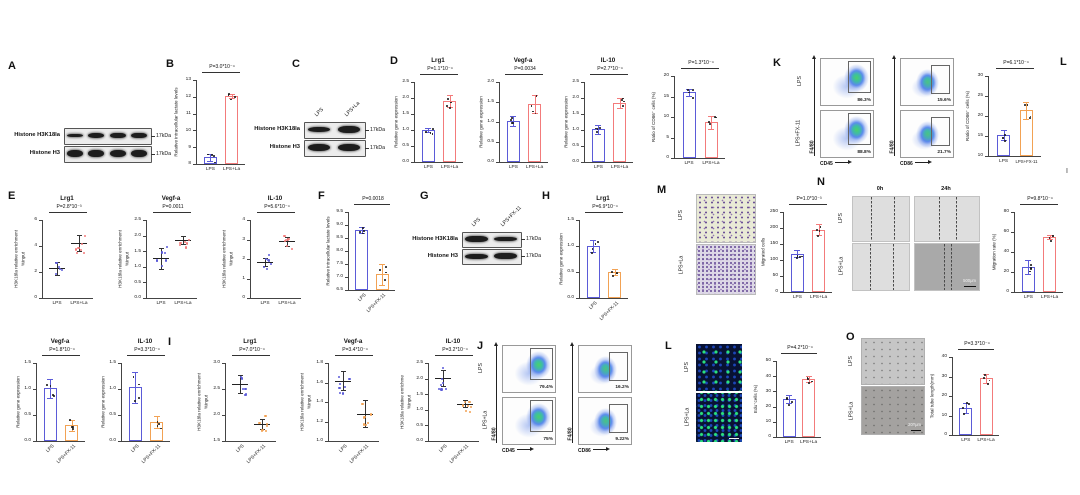 Image resolution: width=1080 pixels, height=495 pixels. I want to click on flow-plot: 88.8%, so click(847, 134).